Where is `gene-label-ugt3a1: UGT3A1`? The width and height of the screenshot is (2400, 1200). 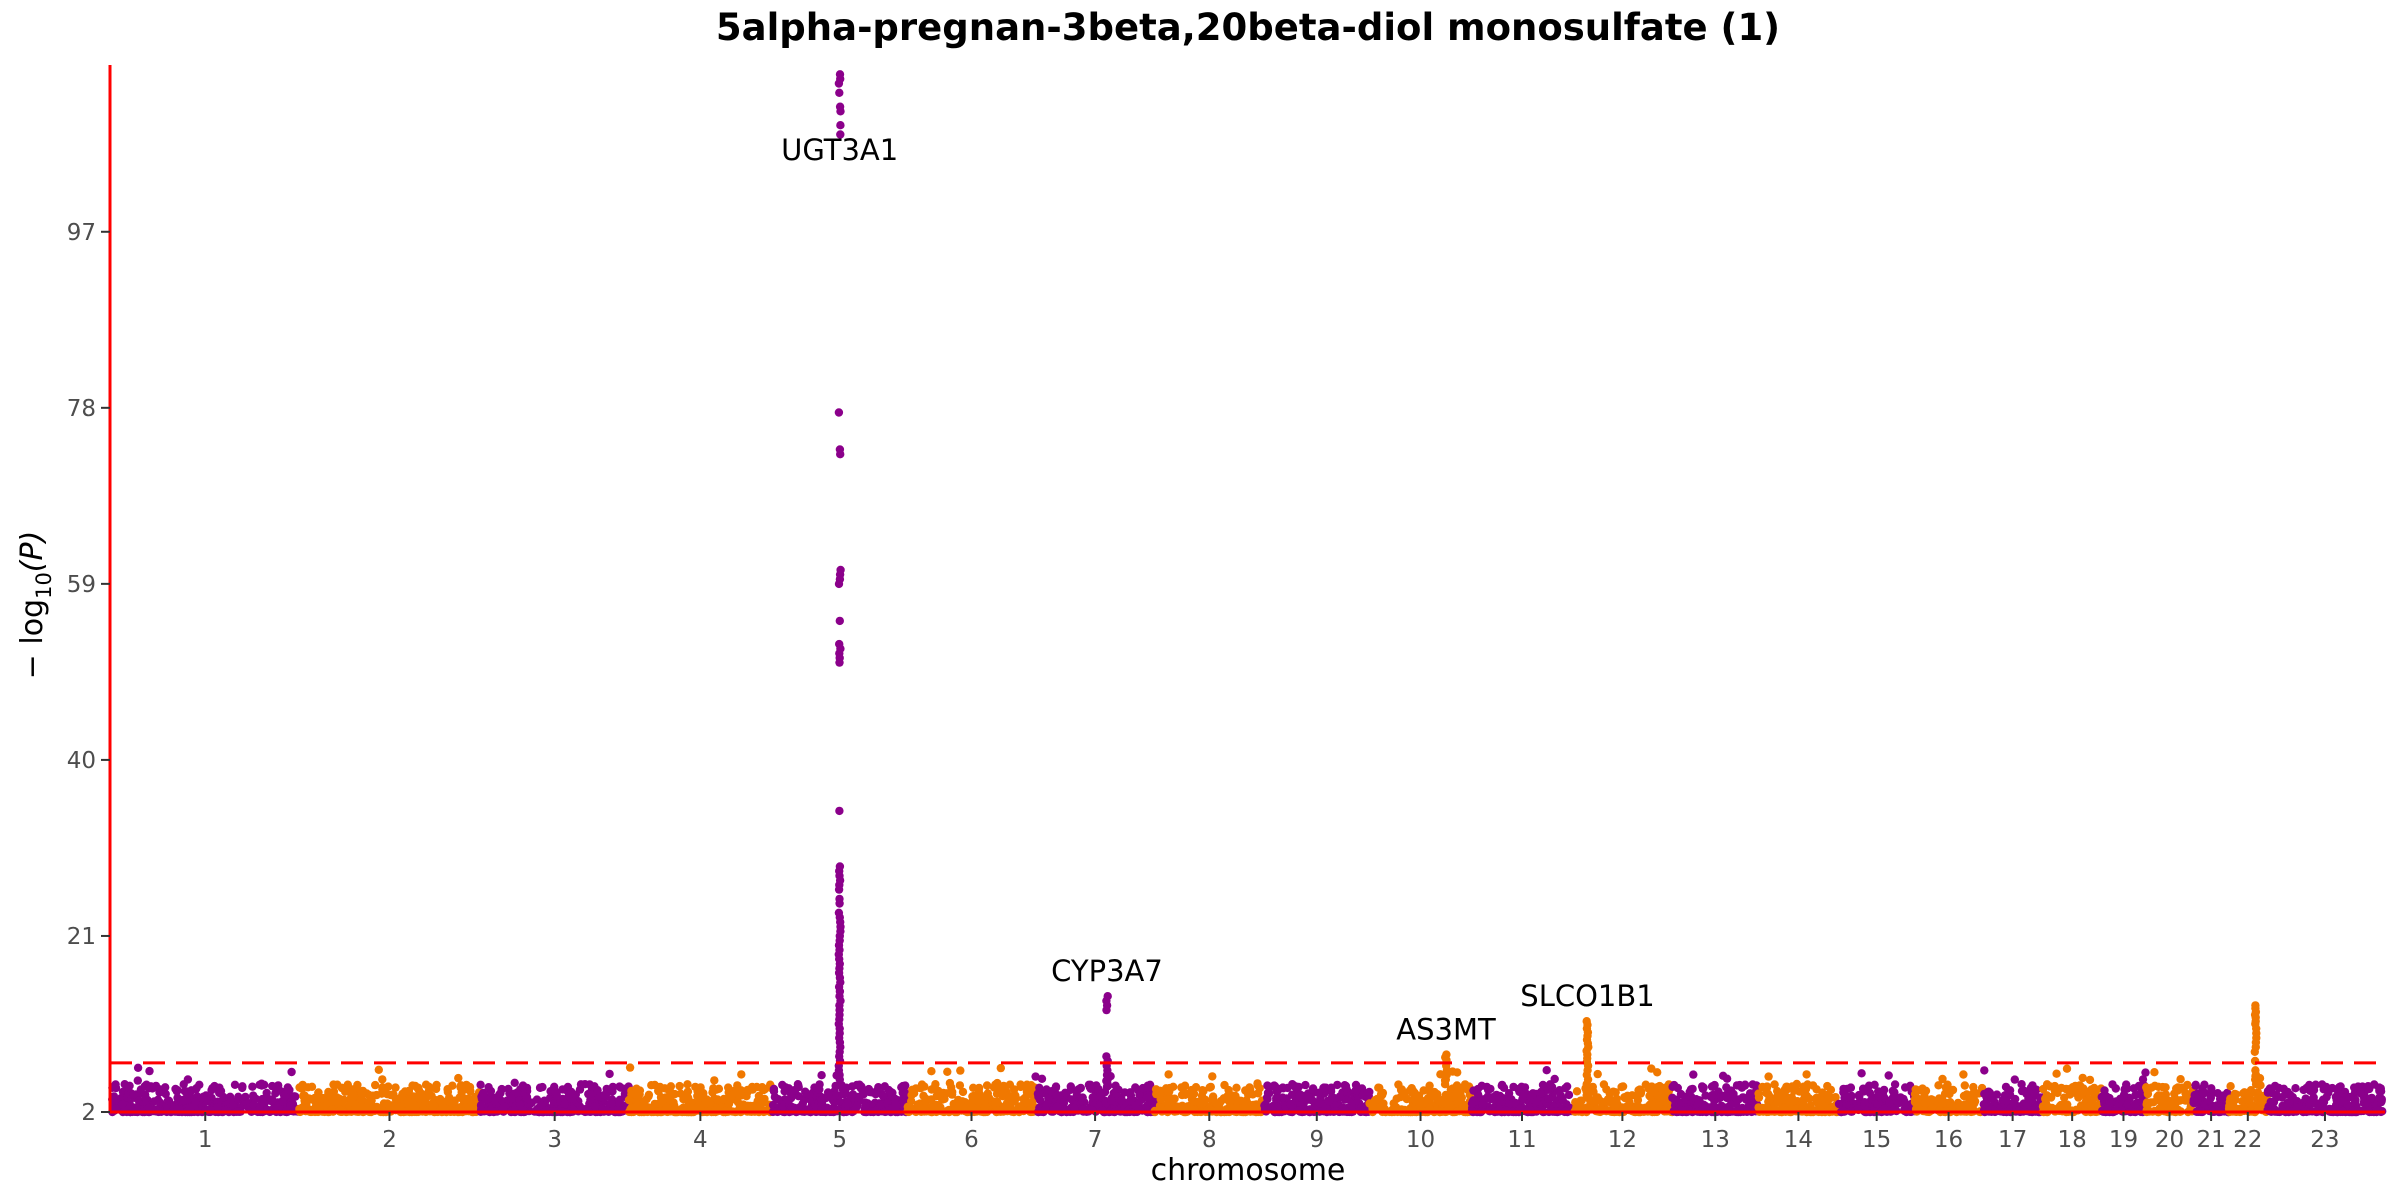 gene-label-ugt3a1: UGT3A1 is located at coordinates (839, 150).